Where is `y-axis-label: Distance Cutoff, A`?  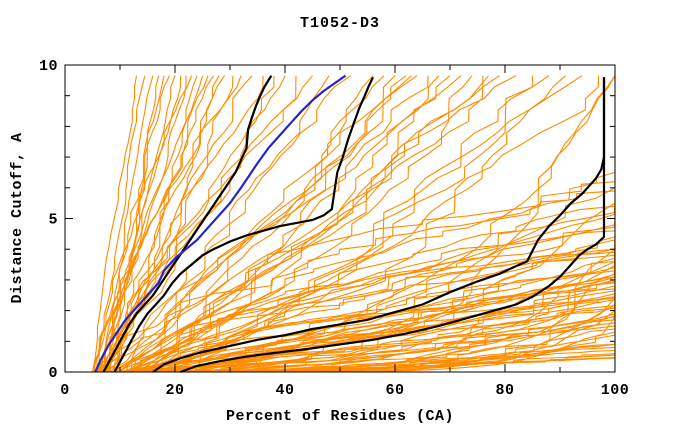
y-axis-label: Distance Cutoff, A is located at coordinates (17, 217).